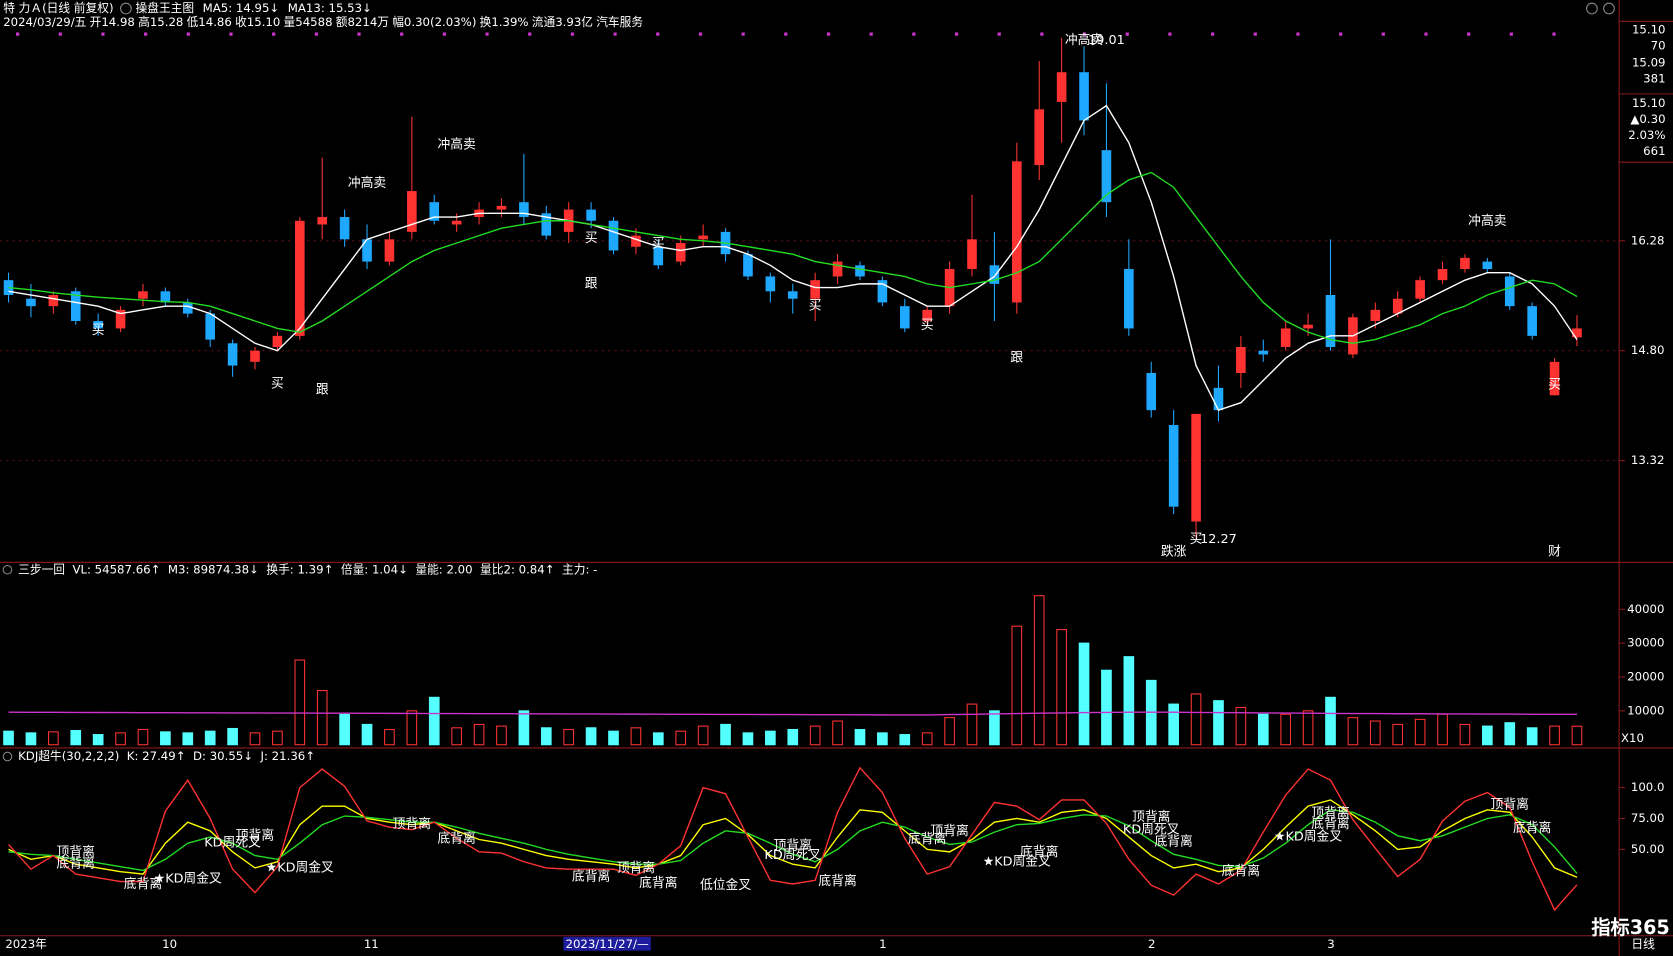 The image size is (1673, 956). I want to click on header-item: 汽车服务, so click(619, 22).